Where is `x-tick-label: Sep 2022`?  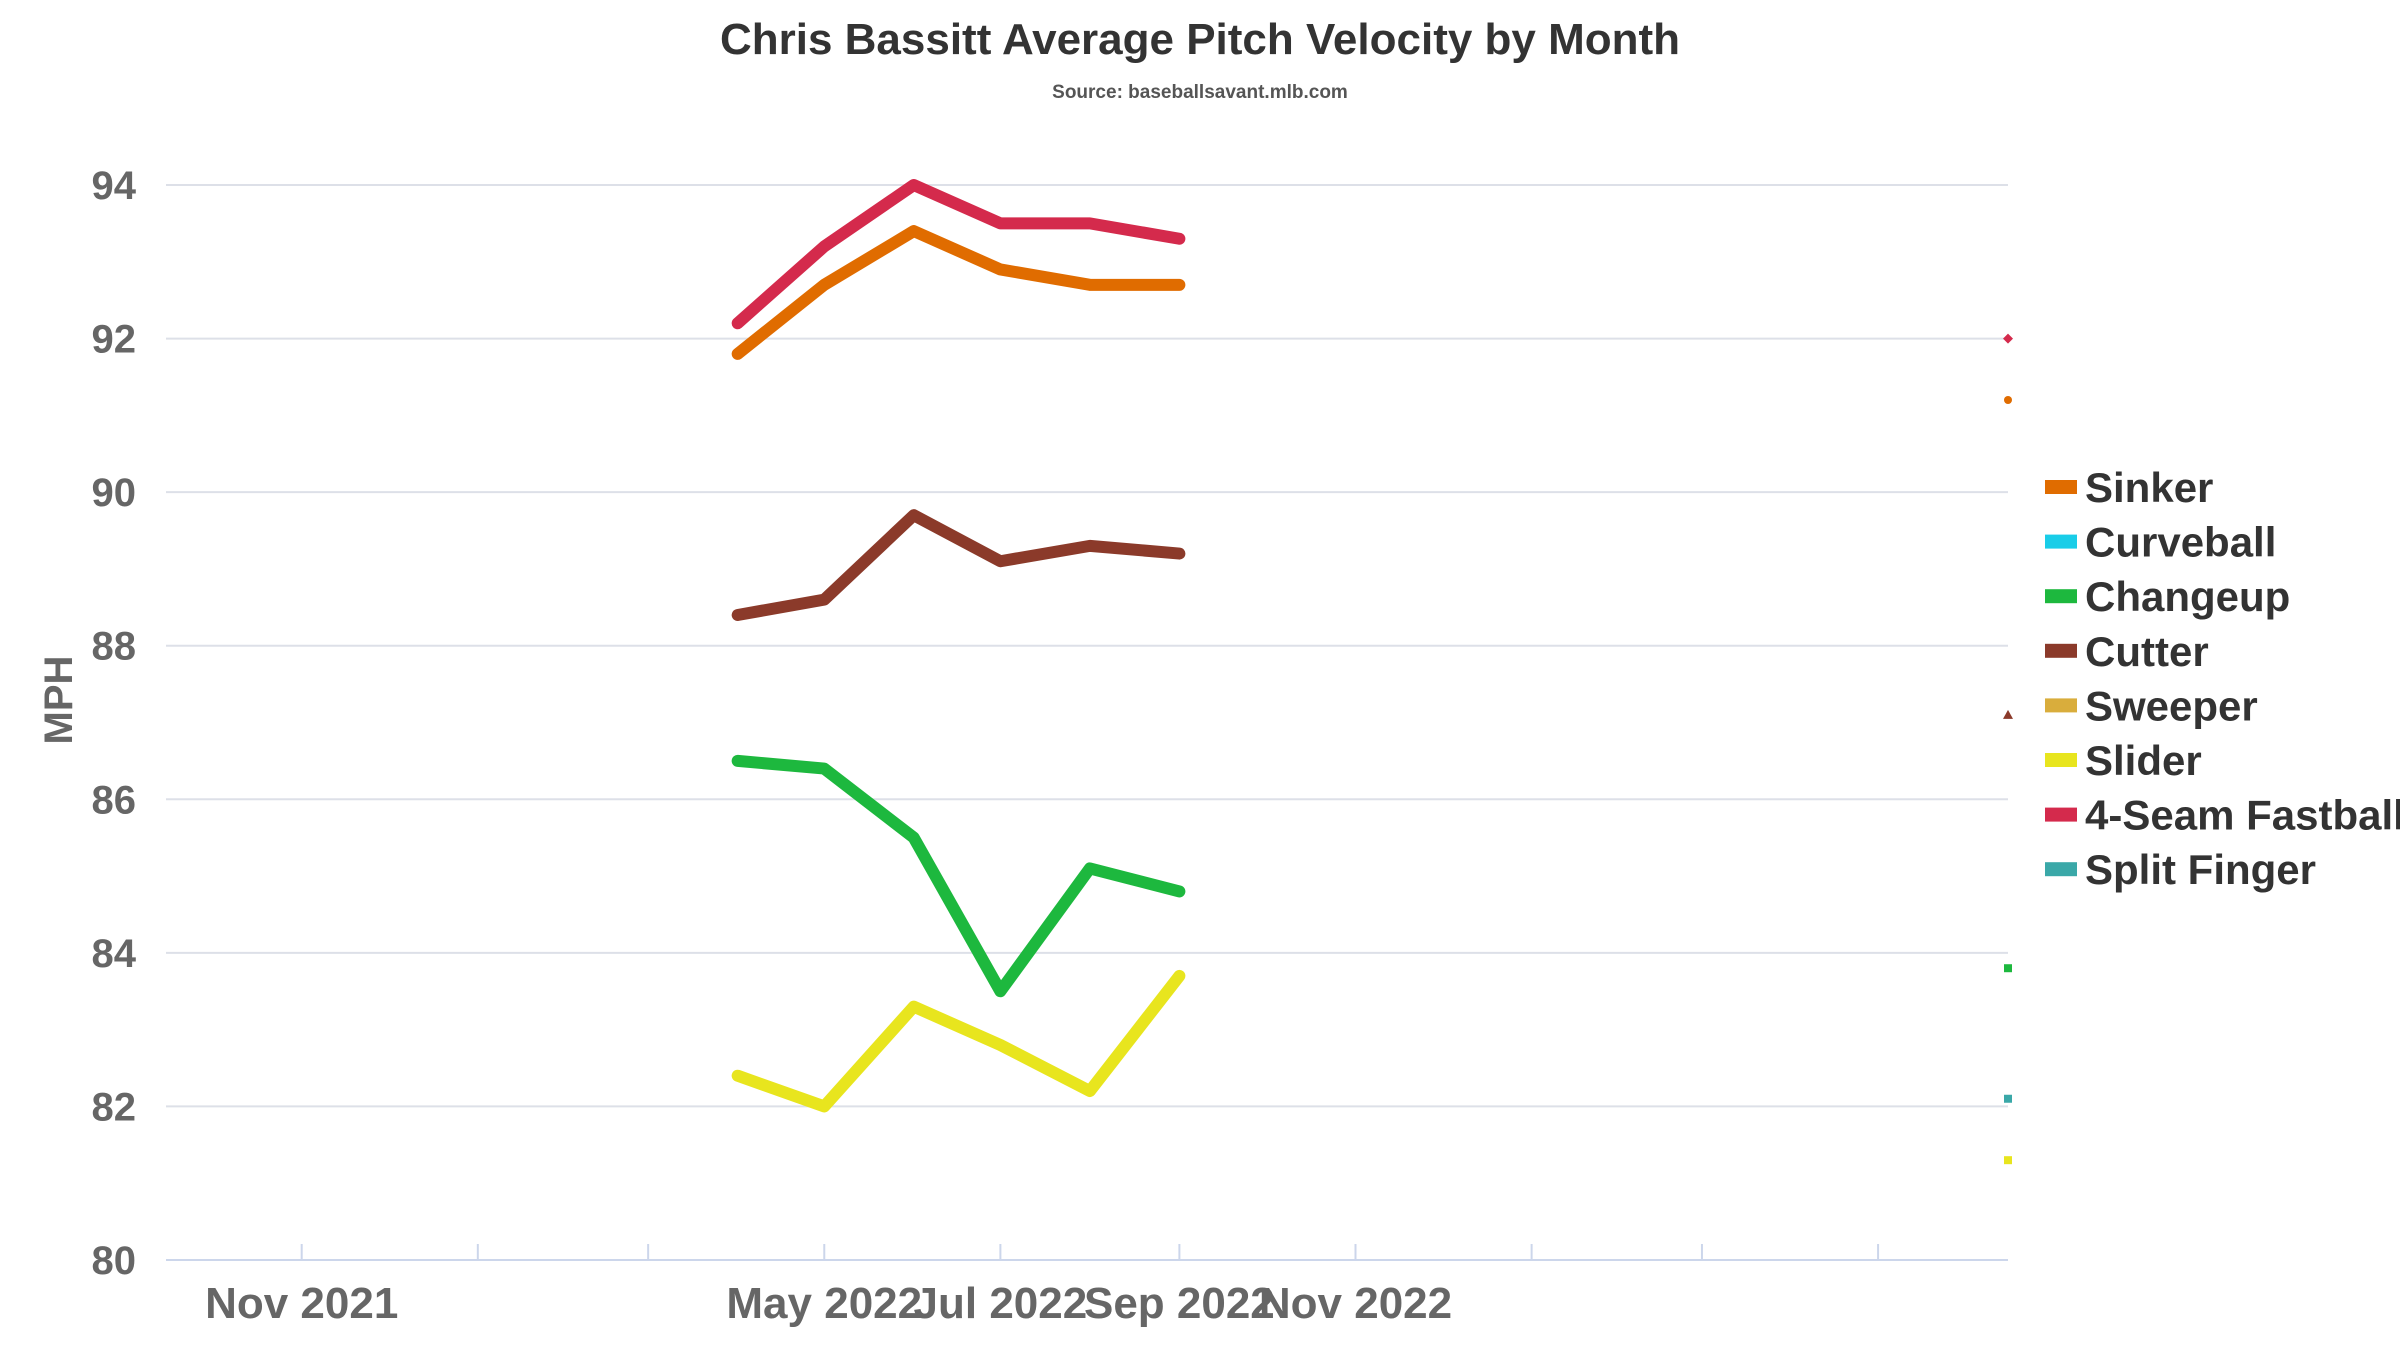
x-tick-label: Sep 2022 is located at coordinates (1179, 1303).